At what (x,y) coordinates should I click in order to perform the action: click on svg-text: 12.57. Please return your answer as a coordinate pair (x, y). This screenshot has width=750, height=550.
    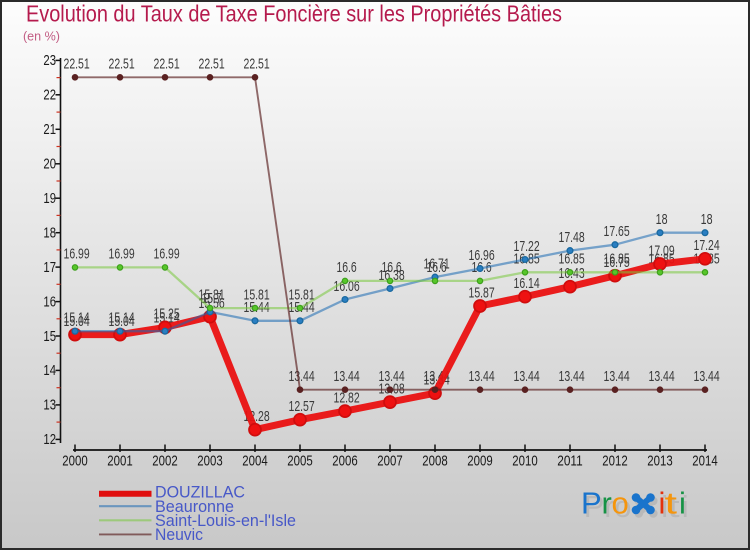
    Looking at the image, I should click on (302, 406).